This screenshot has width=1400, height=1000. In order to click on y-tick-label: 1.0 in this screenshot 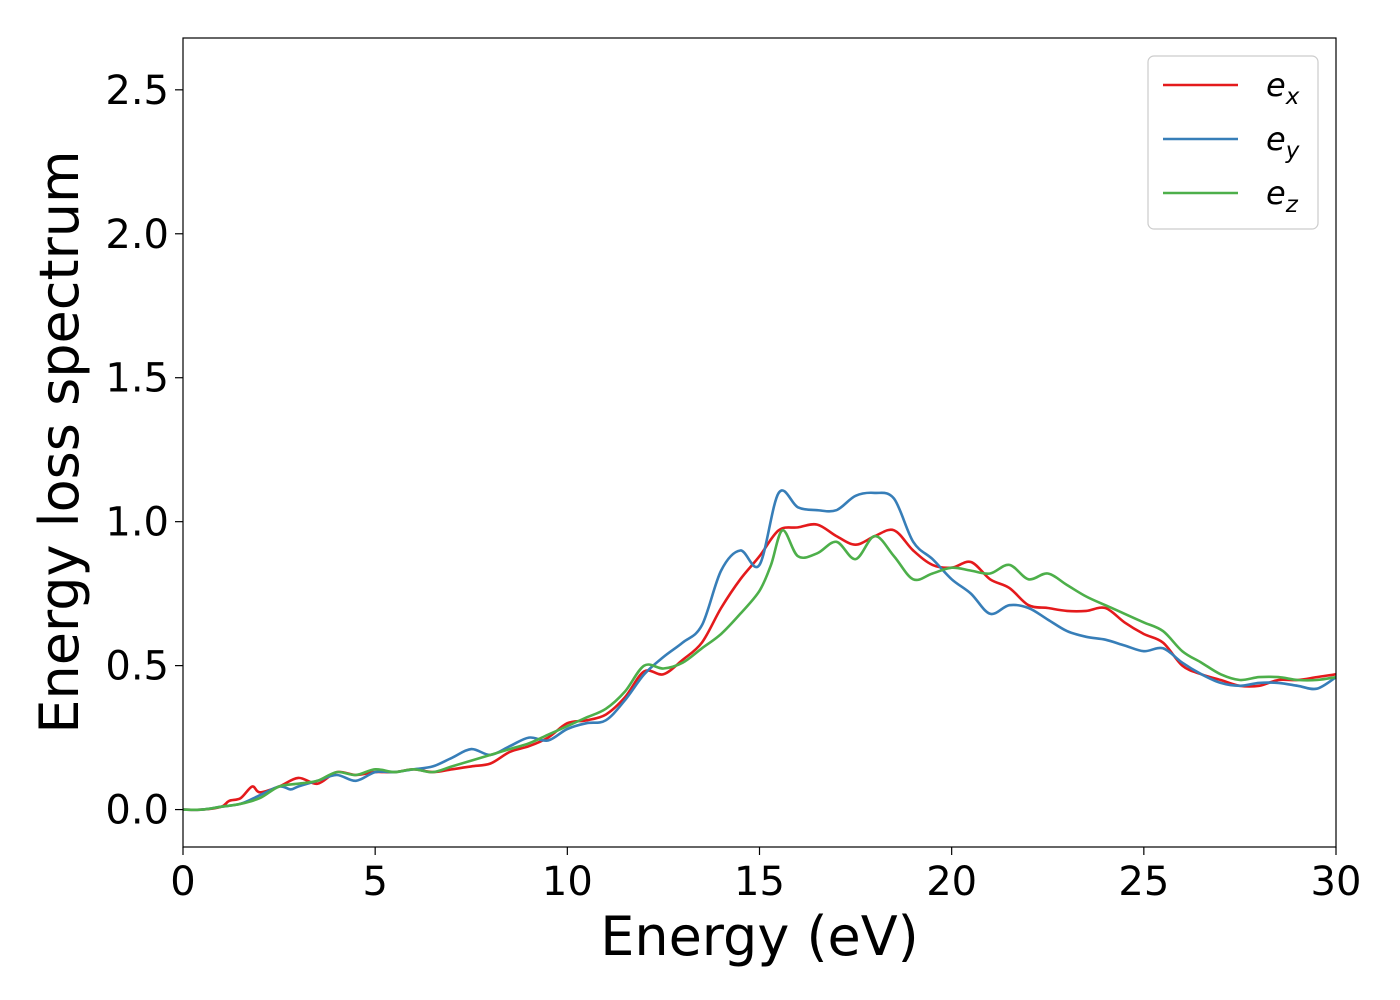, I will do `click(137, 523)`.